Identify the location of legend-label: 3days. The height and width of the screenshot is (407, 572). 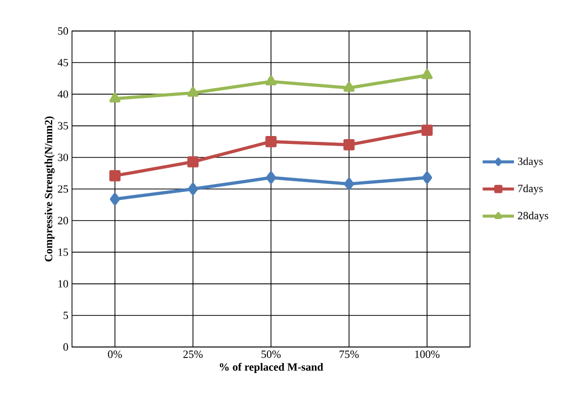
(530, 162).